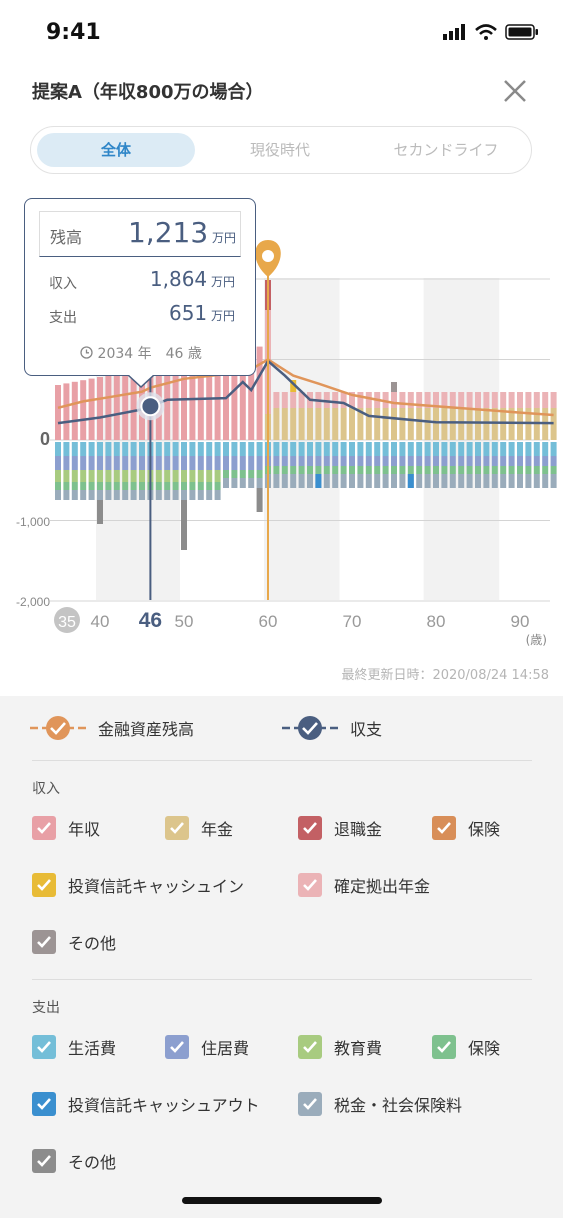 Image resolution: width=563 pixels, height=1218 pixels. Describe the element at coordinates (66, 828) in the screenshot. I see `legend-income-0: 年収` at that location.